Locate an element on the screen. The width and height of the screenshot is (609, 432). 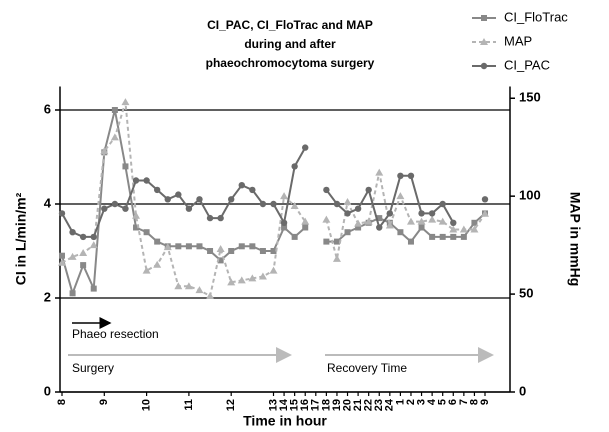
y2-tick-label: 150 is located at coordinates (530, 97).